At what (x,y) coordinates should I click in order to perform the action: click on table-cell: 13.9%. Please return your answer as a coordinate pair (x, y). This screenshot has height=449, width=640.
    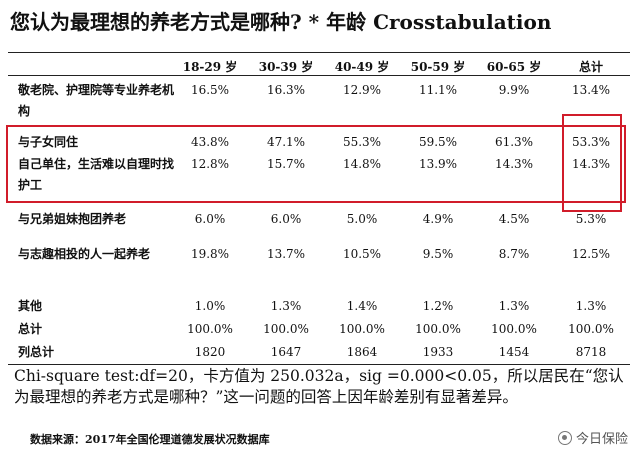
    Looking at the image, I should click on (438, 164).